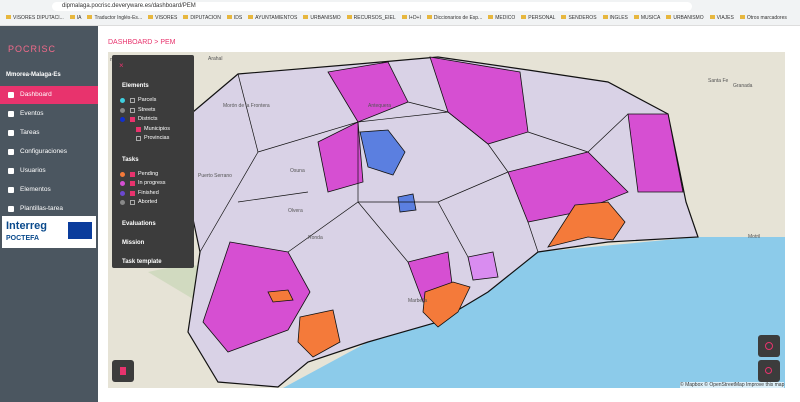  What do you see at coordinates (33, 75) in the screenshot?
I see `organization: Mmorea-Malaga-Es` at bounding box center [33, 75].